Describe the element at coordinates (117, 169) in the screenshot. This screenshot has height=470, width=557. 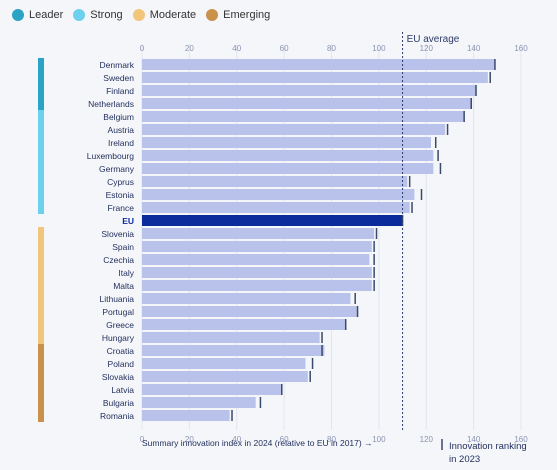
I see `category-label: Germany` at that location.